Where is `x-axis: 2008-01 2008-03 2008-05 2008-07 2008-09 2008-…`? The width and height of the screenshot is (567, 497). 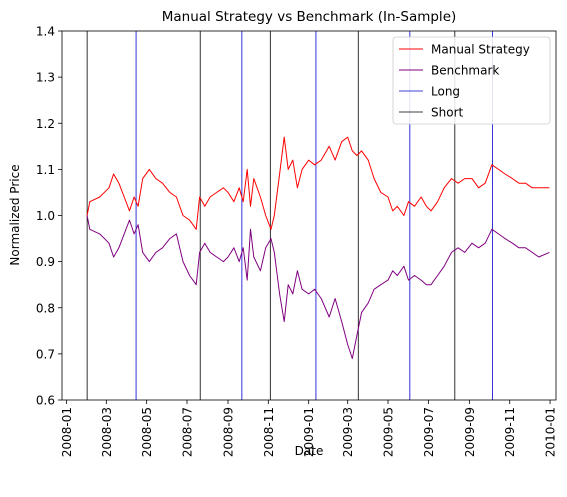
x-axis: 2008-01 2008-03 2008-05 2008-07 2008-09 2008-… is located at coordinates (309, 428).